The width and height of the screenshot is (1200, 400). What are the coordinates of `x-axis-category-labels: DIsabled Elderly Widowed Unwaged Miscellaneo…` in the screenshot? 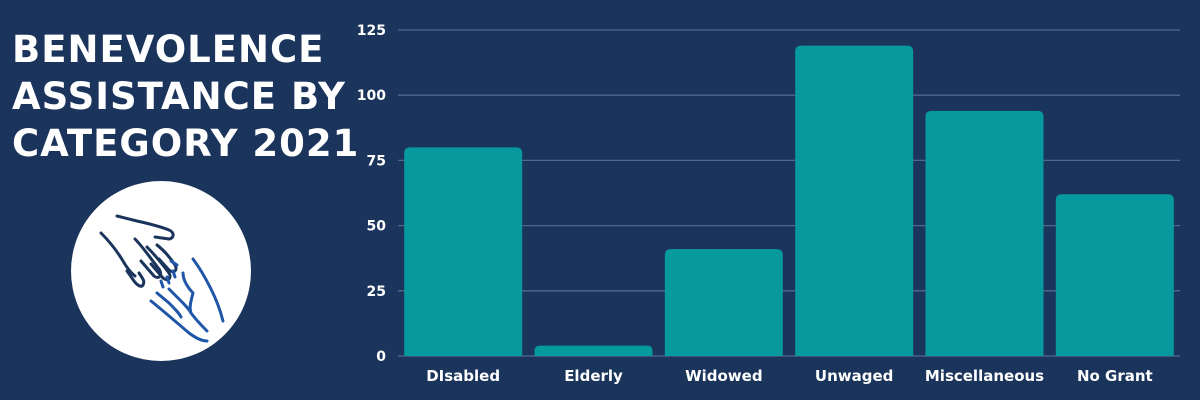 It's located at (789, 376).